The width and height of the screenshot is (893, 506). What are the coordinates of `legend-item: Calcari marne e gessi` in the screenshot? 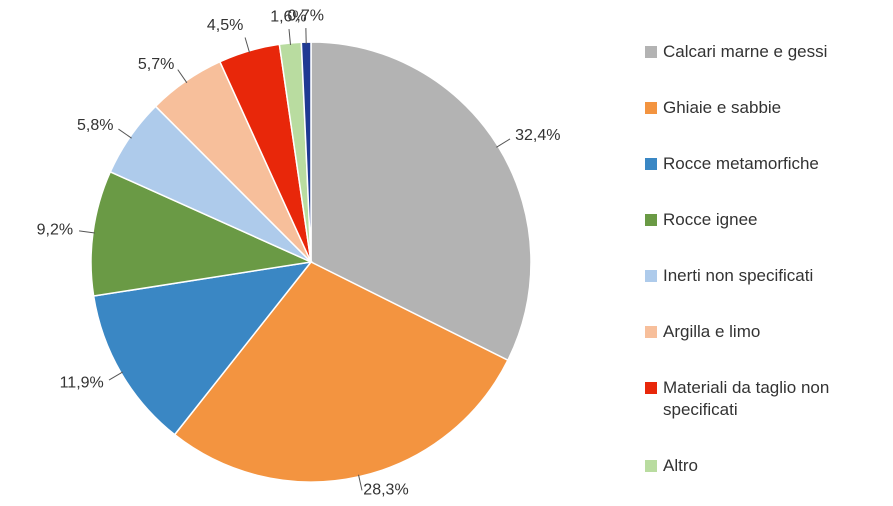 It's located at (765, 52).